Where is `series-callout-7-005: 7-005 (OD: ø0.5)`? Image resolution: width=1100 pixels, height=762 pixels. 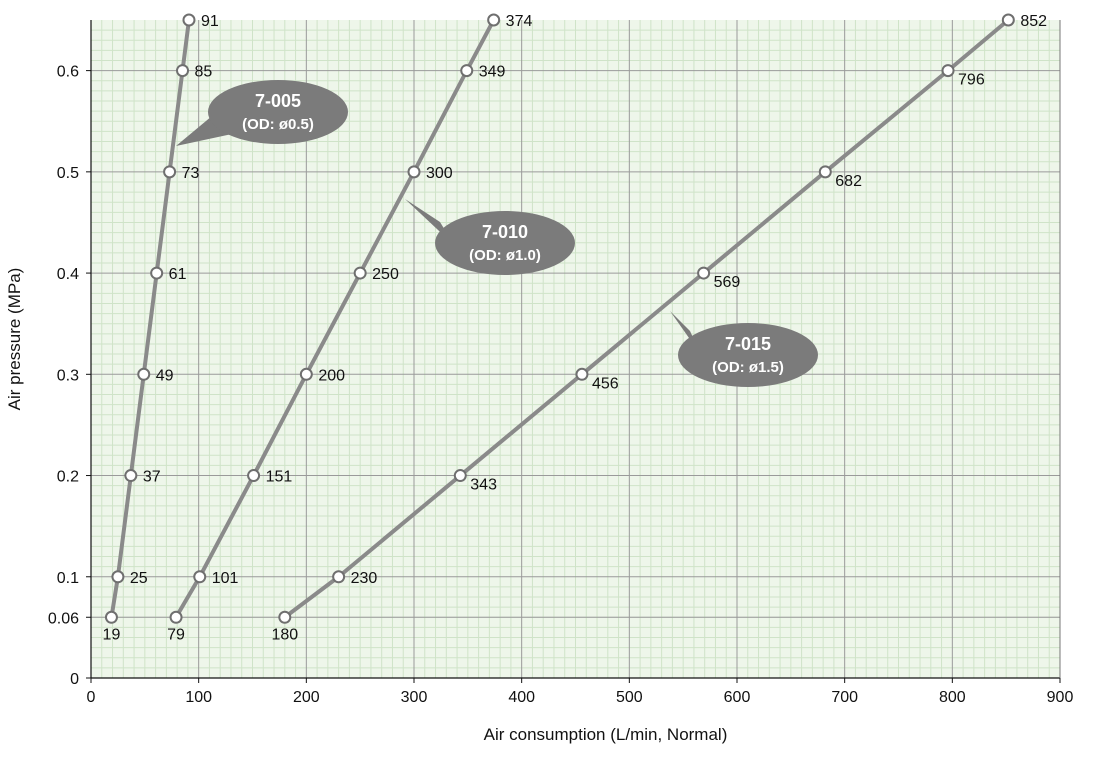 series-callout-7-005: 7-005 (OD: ø0.5) is located at coordinates (262, 113).